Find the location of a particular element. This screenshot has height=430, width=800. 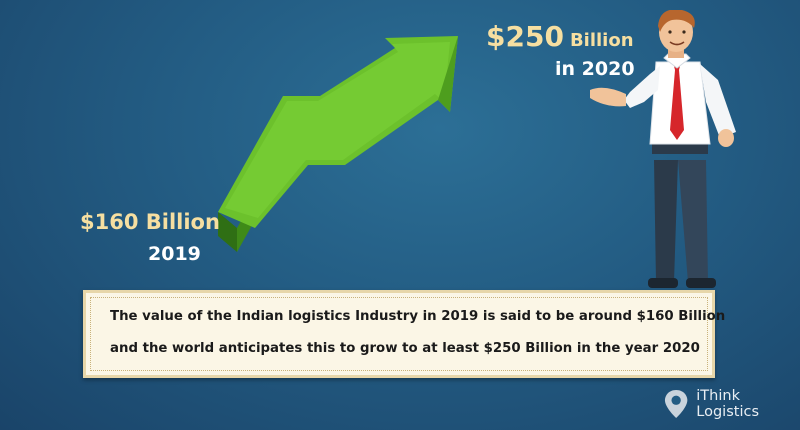

arrow-highlight is located at coordinates (337, 130).